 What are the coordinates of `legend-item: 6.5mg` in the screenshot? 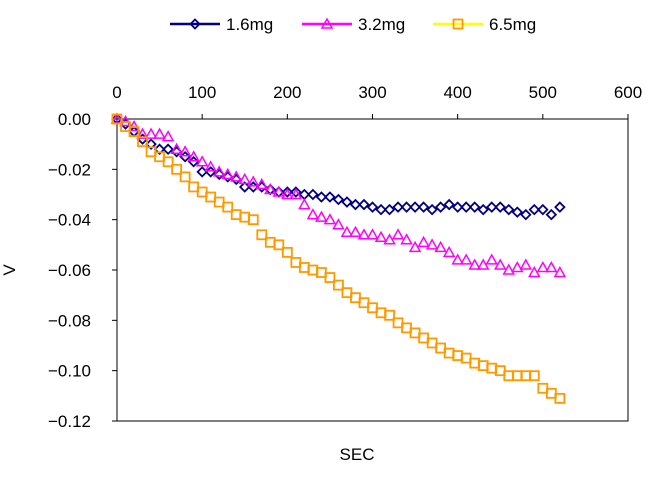 It's located at (484, 24).